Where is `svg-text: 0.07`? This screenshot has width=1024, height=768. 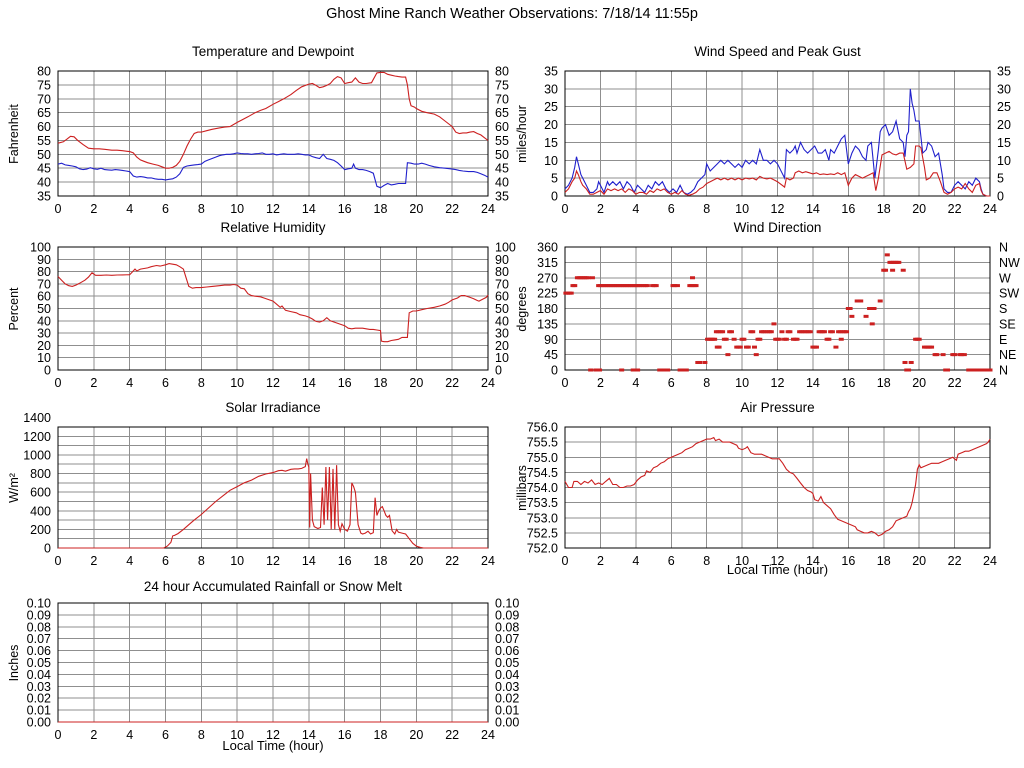 svg-text: 0.07 is located at coordinates (507, 639).